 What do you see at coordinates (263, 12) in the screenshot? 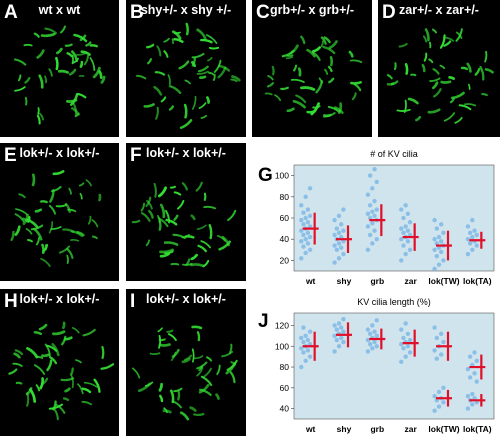
I see `panel-letter: C` at bounding box center [263, 12].